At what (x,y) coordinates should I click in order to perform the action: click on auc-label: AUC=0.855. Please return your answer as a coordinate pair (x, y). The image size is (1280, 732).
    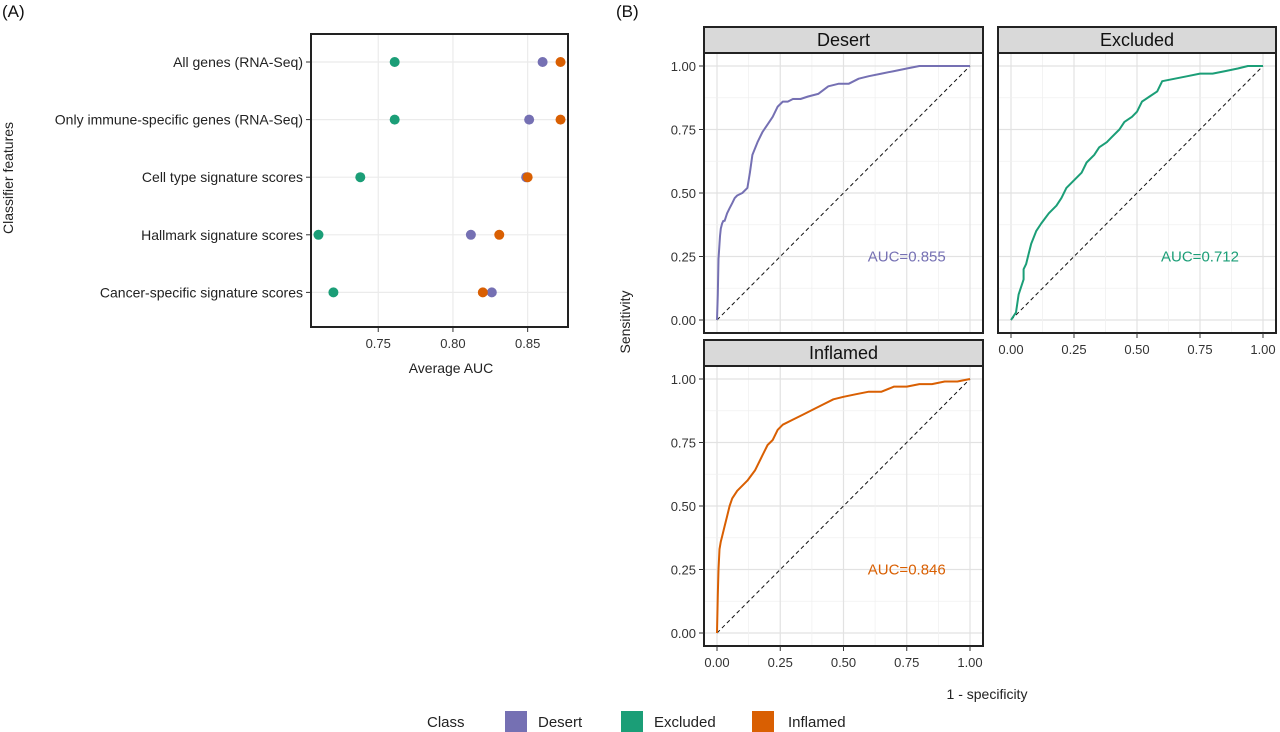
    Looking at the image, I should click on (907, 257).